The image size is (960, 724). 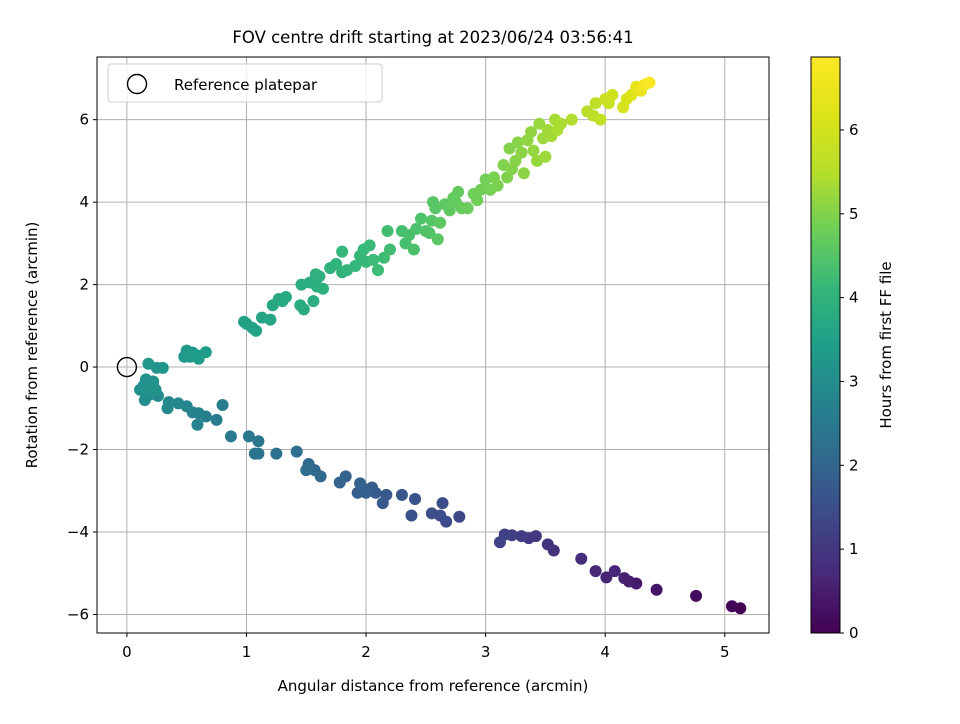 I want to click on legend-entry-reference-platepar: Reference platepar, so click(x=246, y=85).